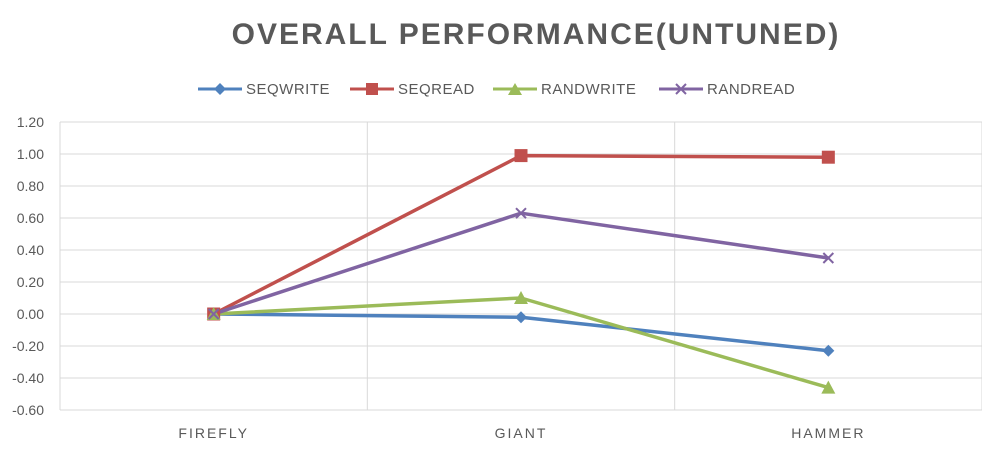 This screenshot has height=468, width=982. I want to click on y-tick-label: -0.20, so click(28, 346).